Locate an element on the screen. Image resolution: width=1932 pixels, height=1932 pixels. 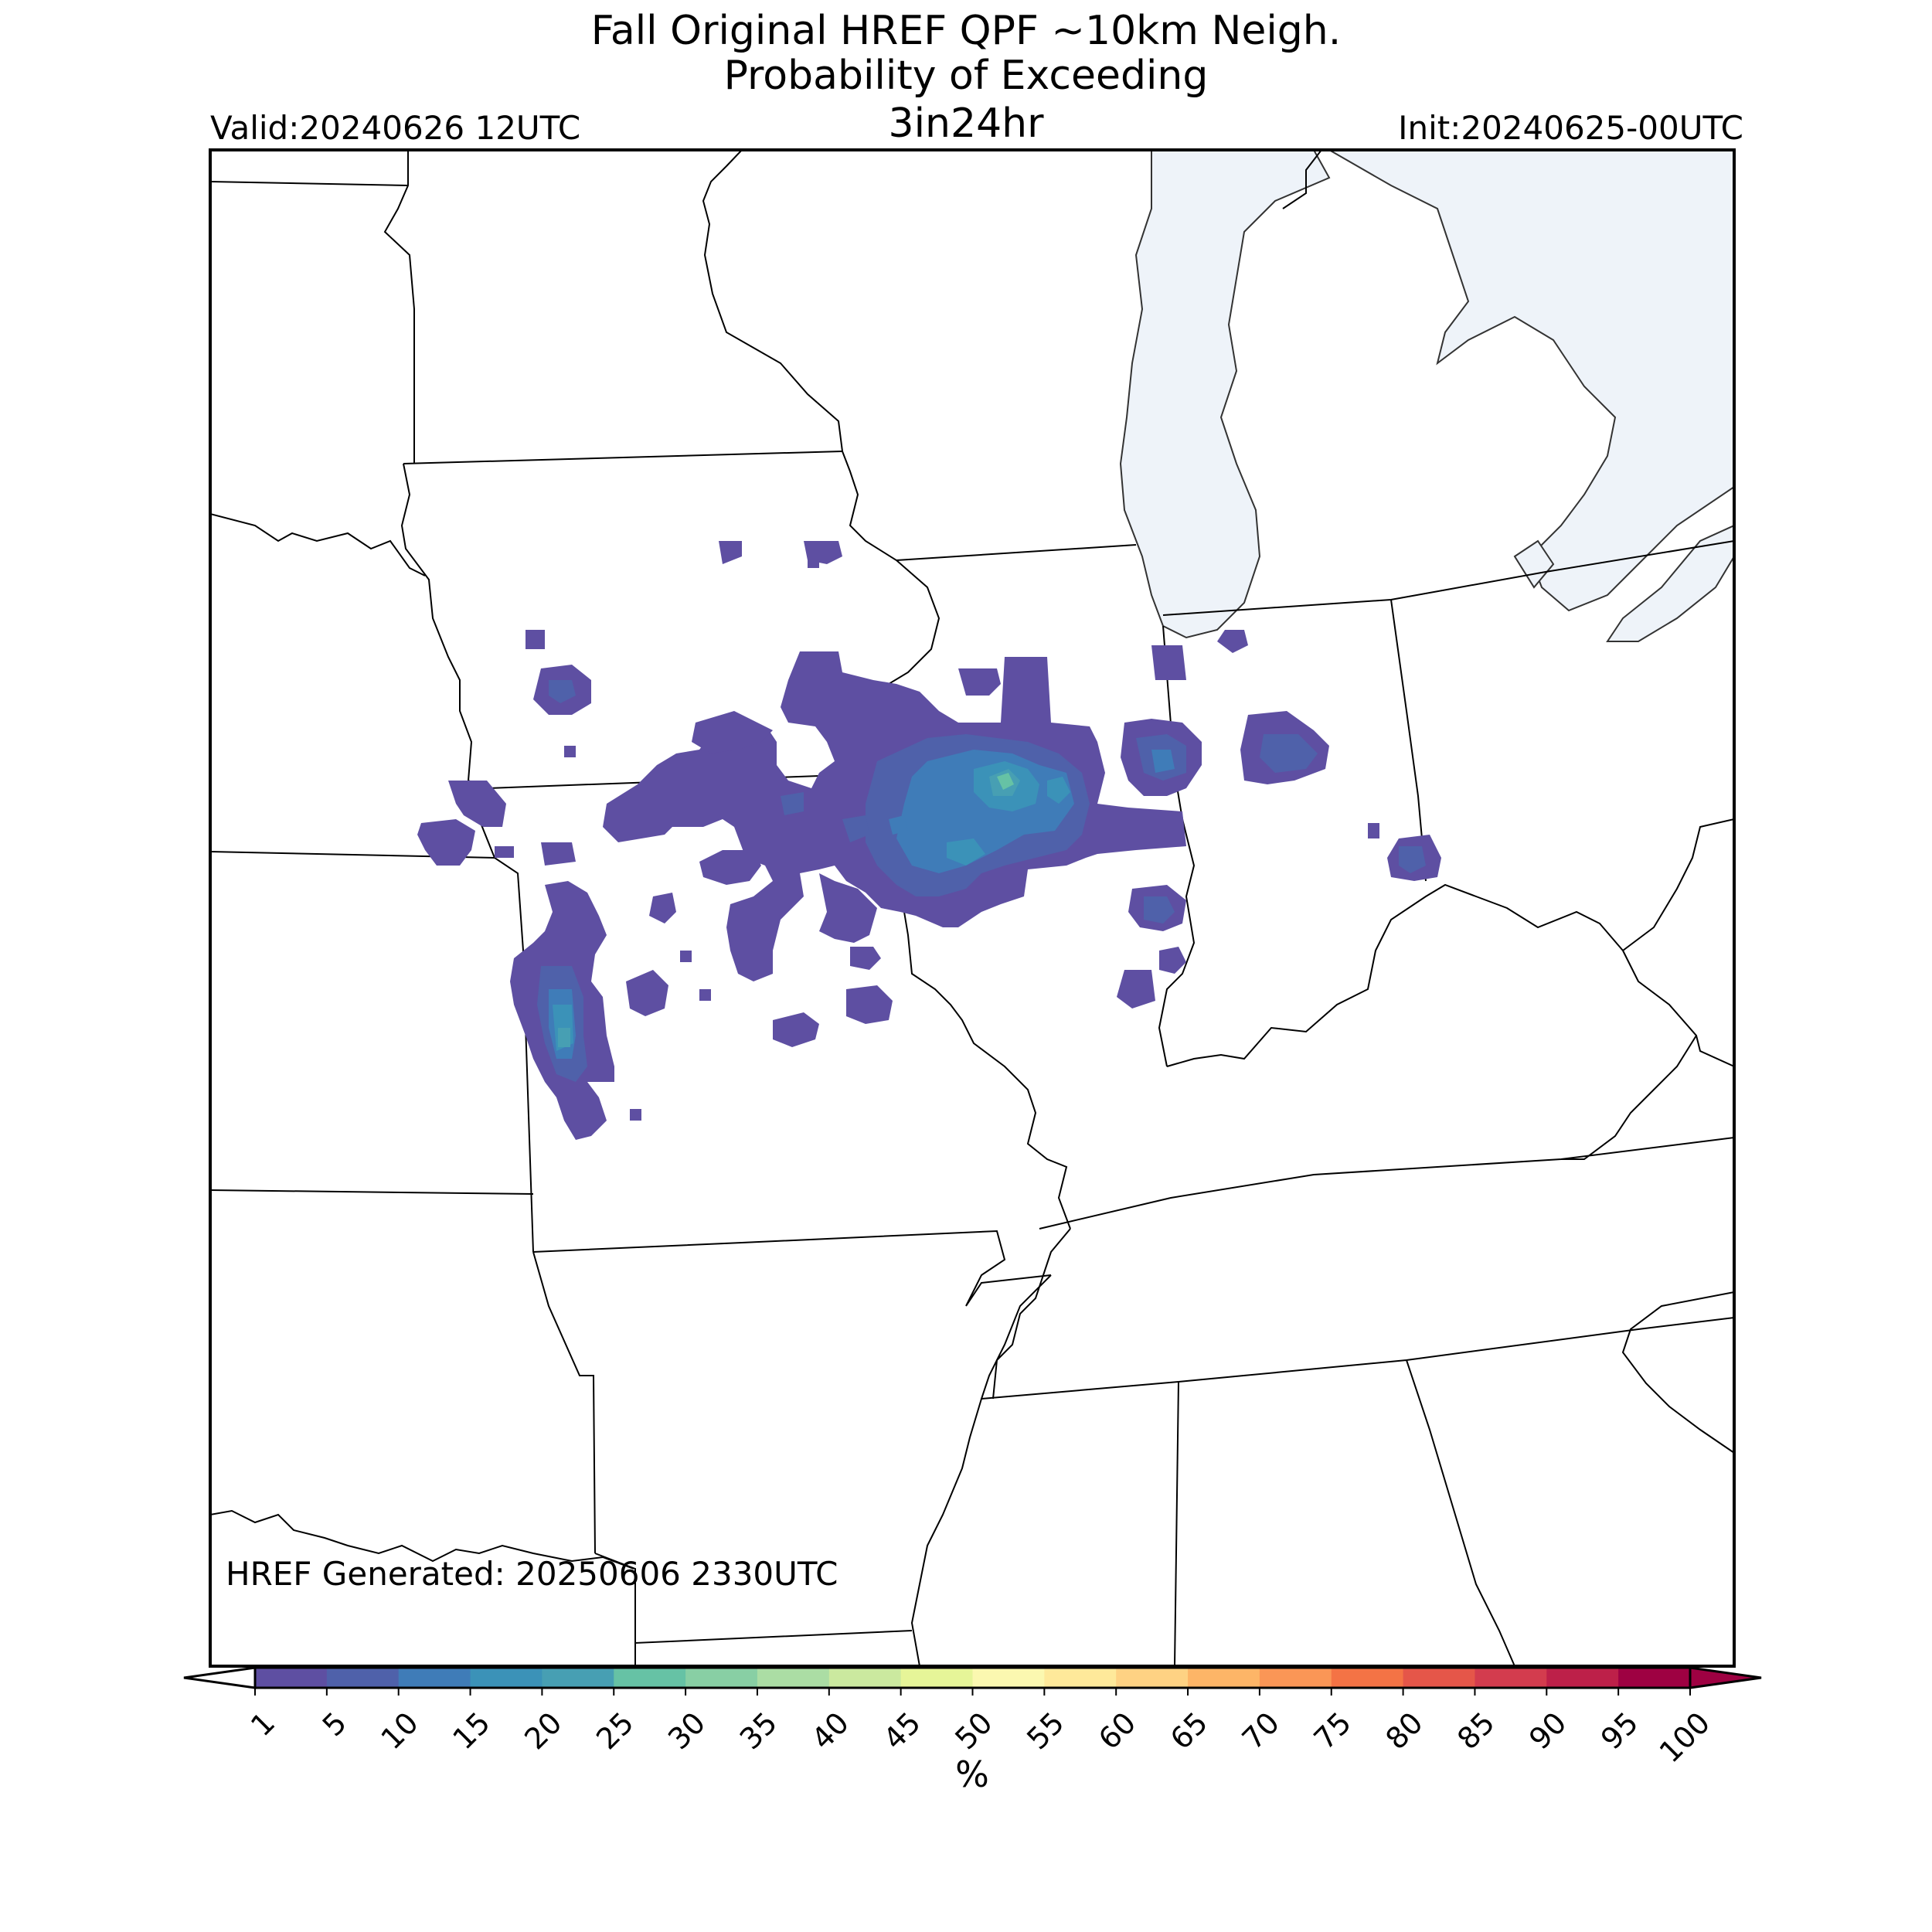
valid-time: Valid:20240626 12UTC is located at coordinates (396, 128).